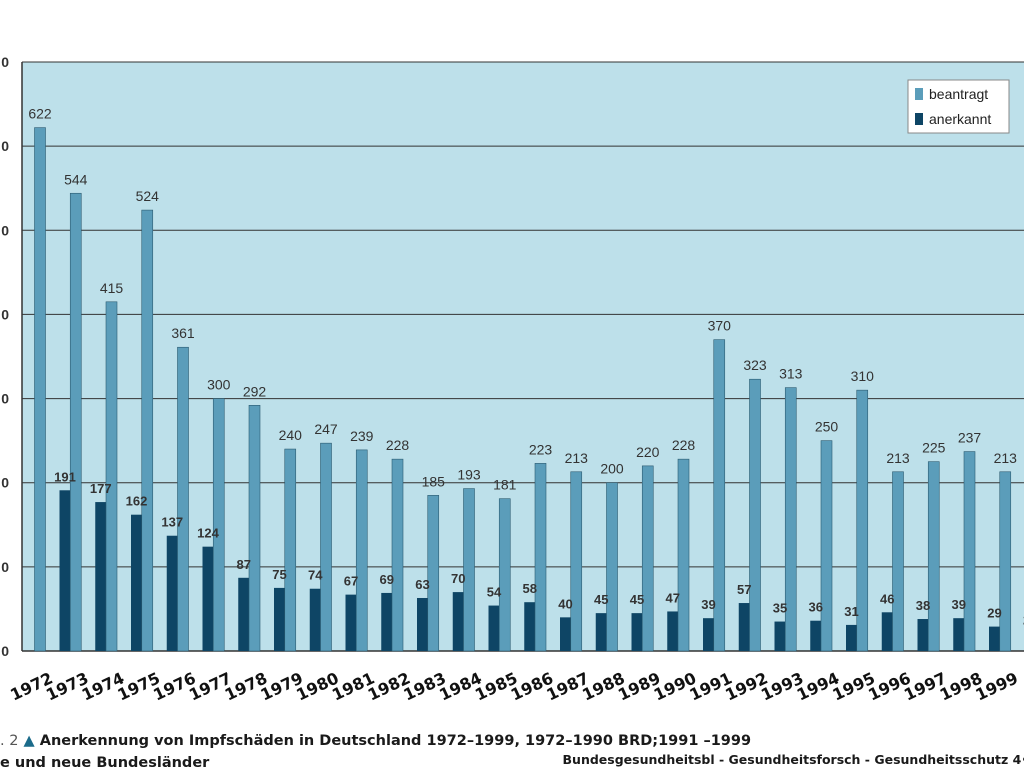 The height and width of the screenshot is (774, 1024). I want to click on bar-beantragt-1979, so click(290, 550).